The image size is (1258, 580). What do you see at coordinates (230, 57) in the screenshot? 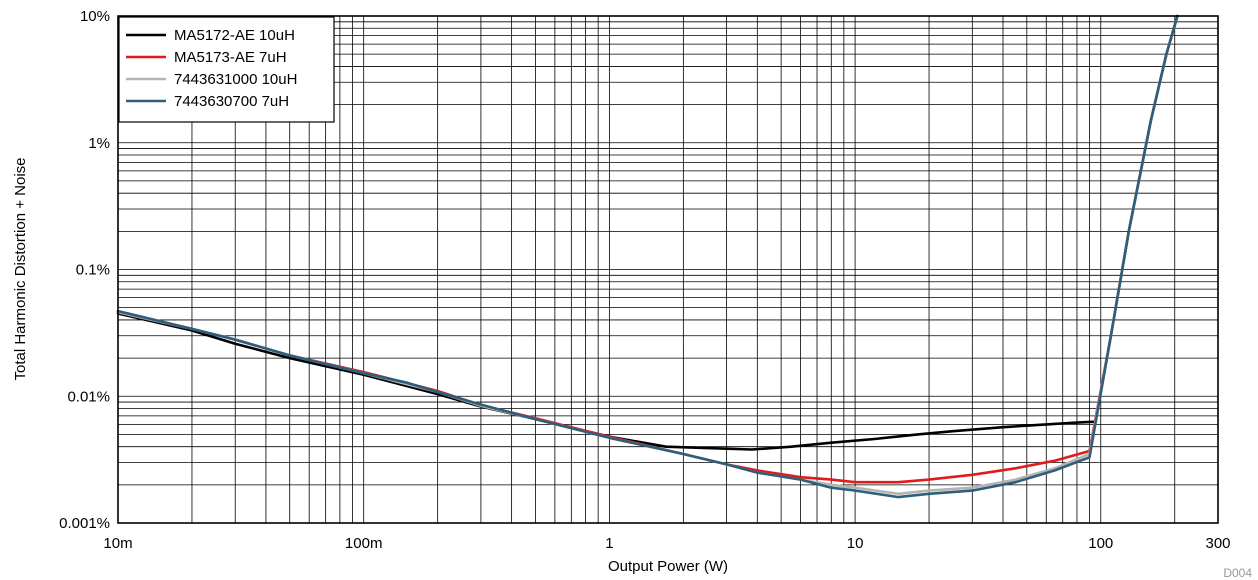
I see `legend-label: MA5173-AE 7uH` at bounding box center [230, 57].